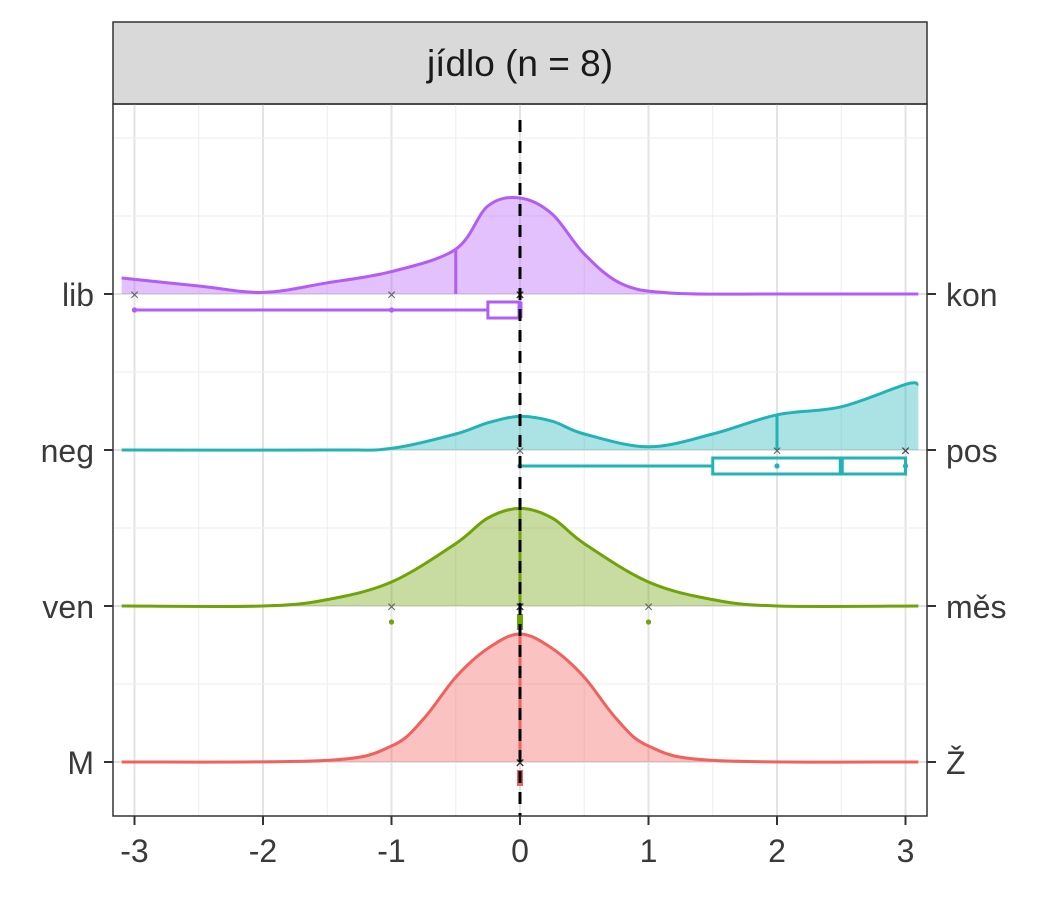  What do you see at coordinates (134, 851) in the screenshot?
I see `x-tick-label: -3` at bounding box center [134, 851].